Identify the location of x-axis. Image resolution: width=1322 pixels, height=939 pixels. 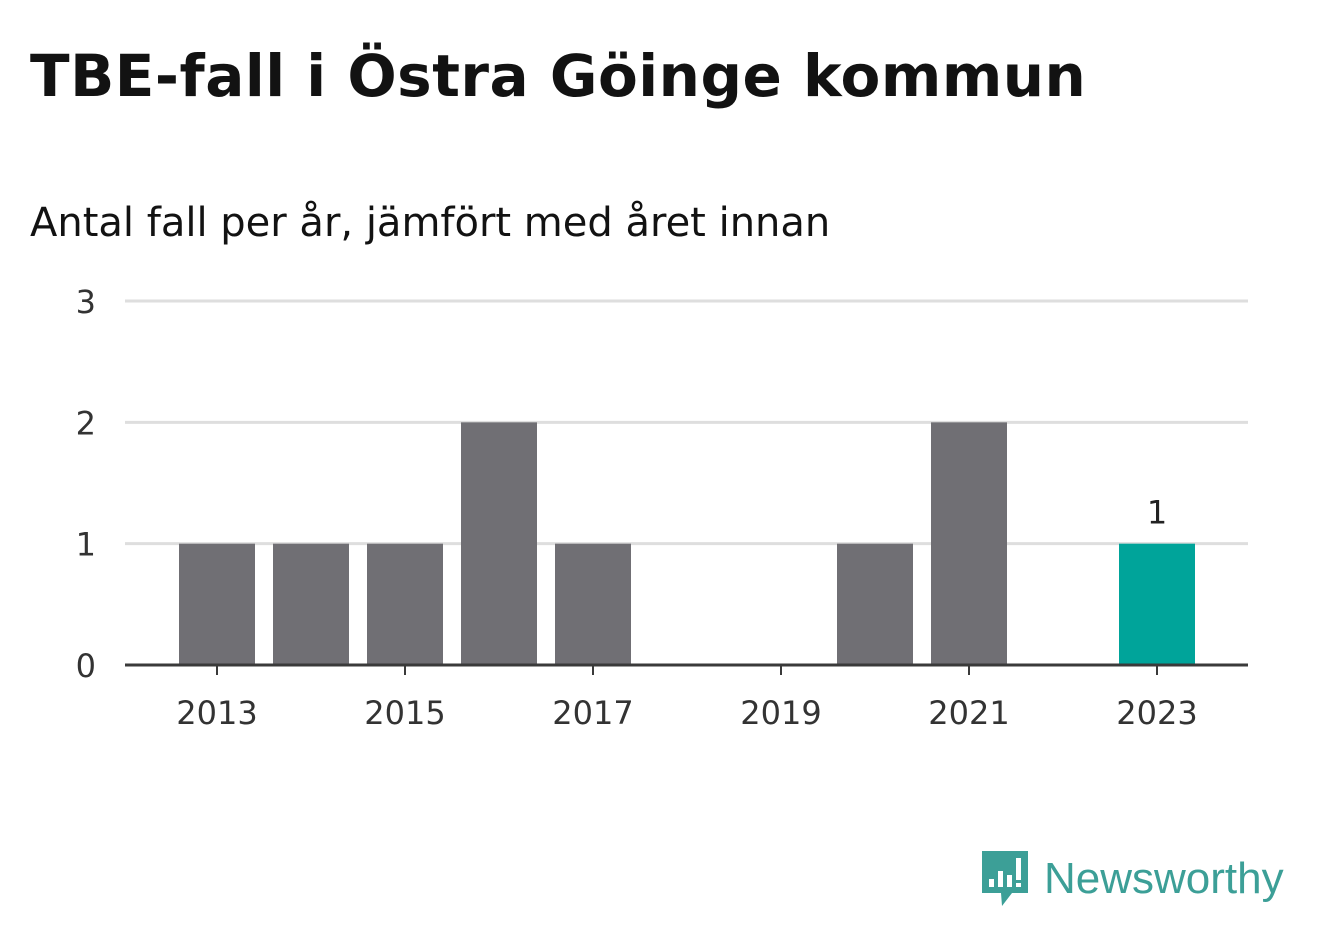
(686, 669).